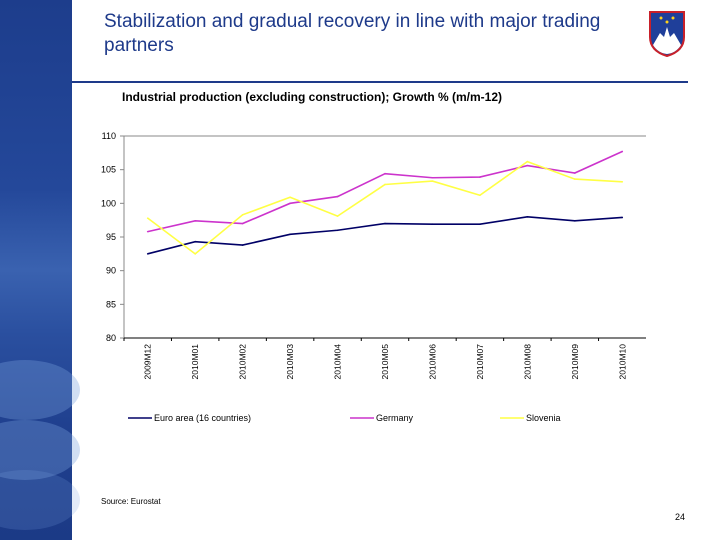 This screenshot has width=720, height=540. What do you see at coordinates (290, 362) in the screenshot?
I see `x-tick-label: 2010M03` at bounding box center [290, 362].